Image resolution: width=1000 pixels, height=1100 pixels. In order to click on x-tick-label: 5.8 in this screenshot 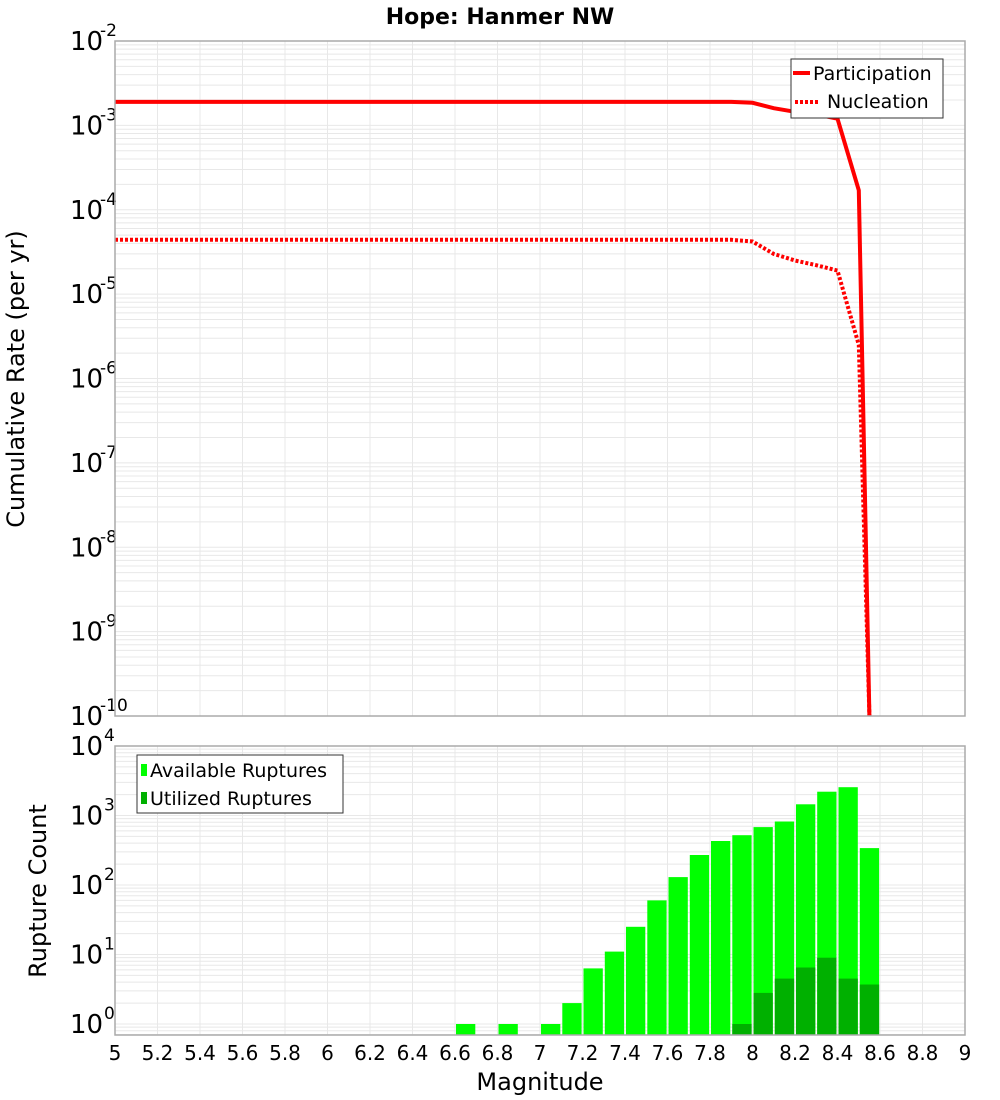, I will do `click(285, 1053)`.